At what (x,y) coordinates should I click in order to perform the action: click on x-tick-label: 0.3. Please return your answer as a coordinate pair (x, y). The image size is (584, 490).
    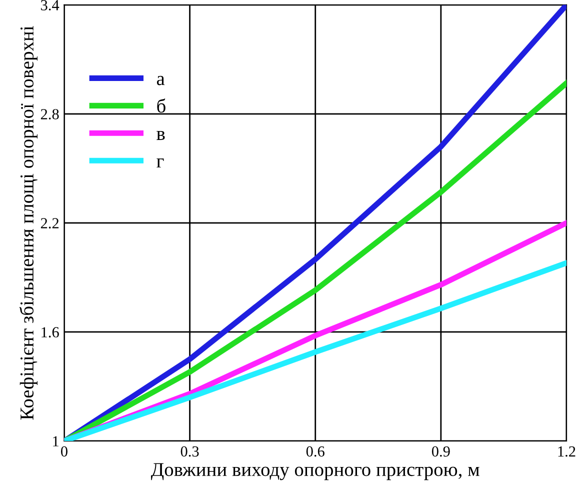
    Looking at the image, I should click on (189, 451).